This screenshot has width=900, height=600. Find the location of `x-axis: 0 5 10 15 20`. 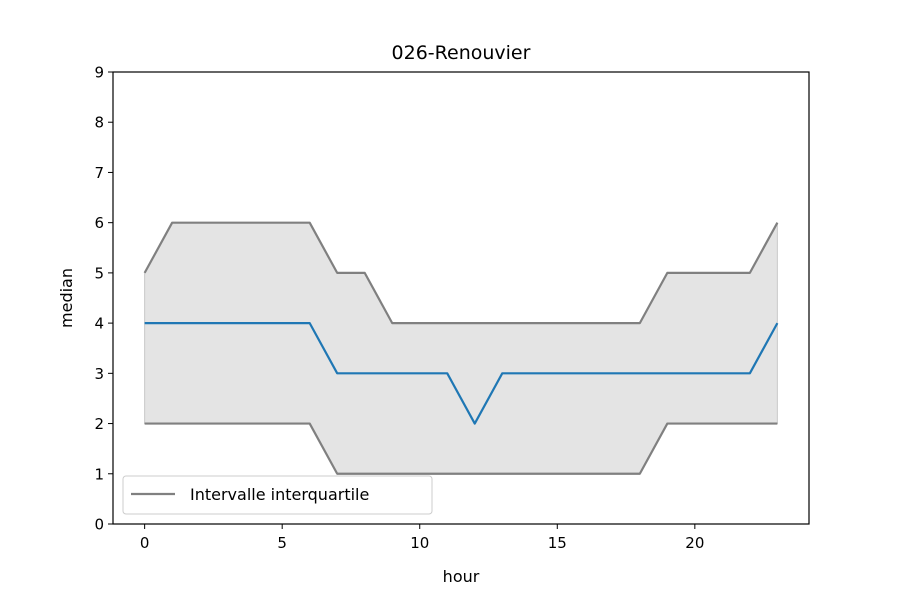

x-axis: 0 5 10 15 20 is located at coordinates (422, 538).